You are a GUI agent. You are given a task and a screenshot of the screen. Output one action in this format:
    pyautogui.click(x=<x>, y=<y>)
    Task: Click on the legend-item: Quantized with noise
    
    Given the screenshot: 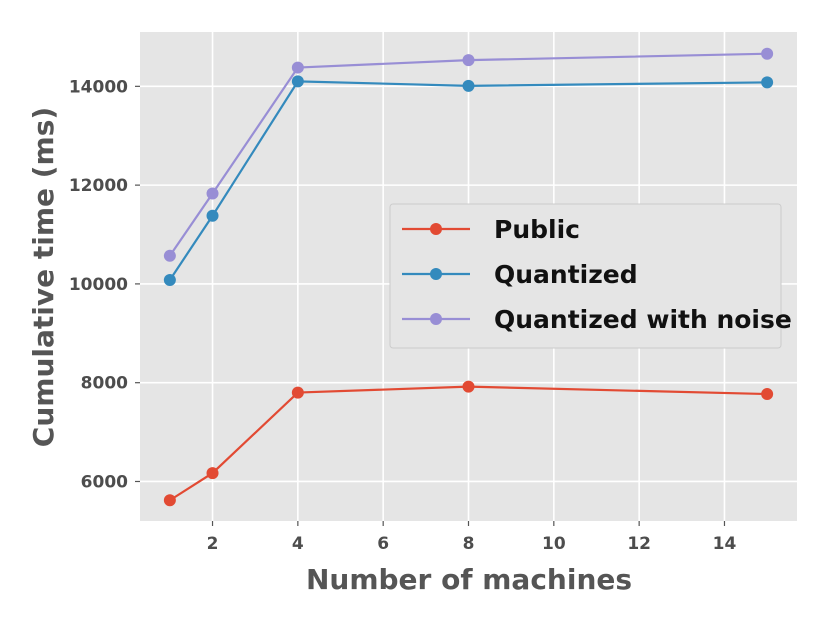 What is the action you would take?
    pyautogui.click(x=597, y=319)
    